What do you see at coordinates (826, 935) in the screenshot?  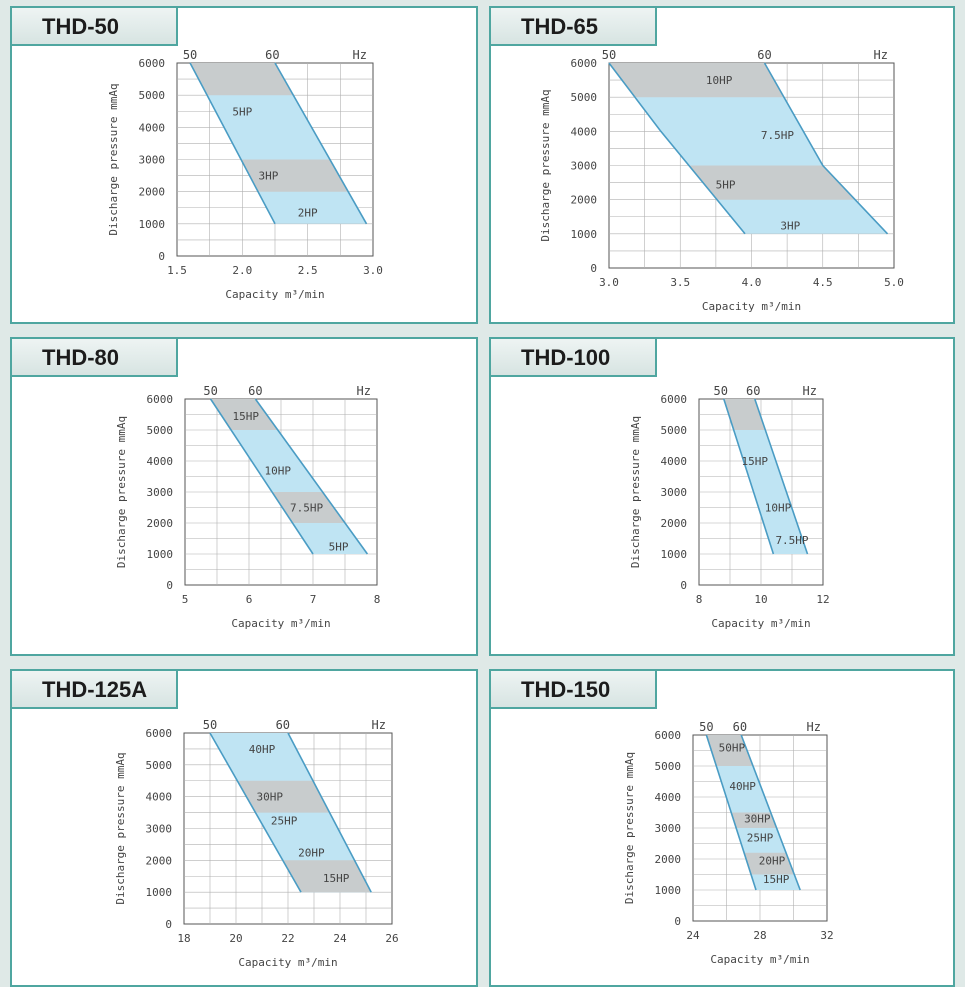 I see `x-tick-label: 32` at bounding box center [826, 935].